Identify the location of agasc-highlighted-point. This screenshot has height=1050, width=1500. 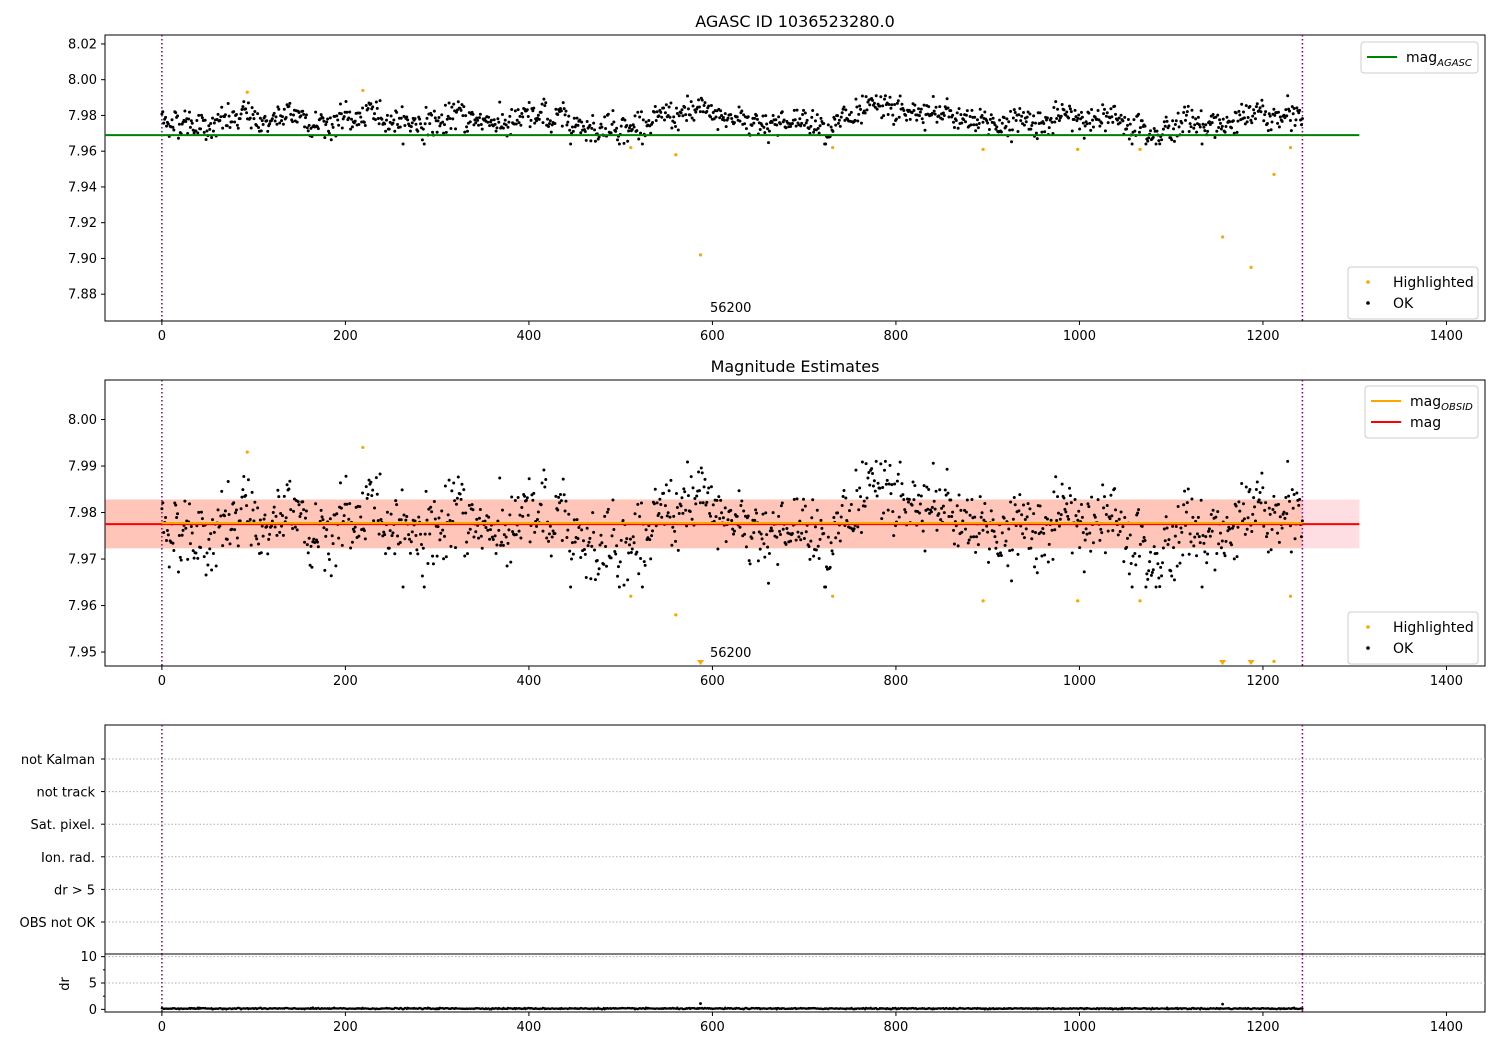
(983, 149).